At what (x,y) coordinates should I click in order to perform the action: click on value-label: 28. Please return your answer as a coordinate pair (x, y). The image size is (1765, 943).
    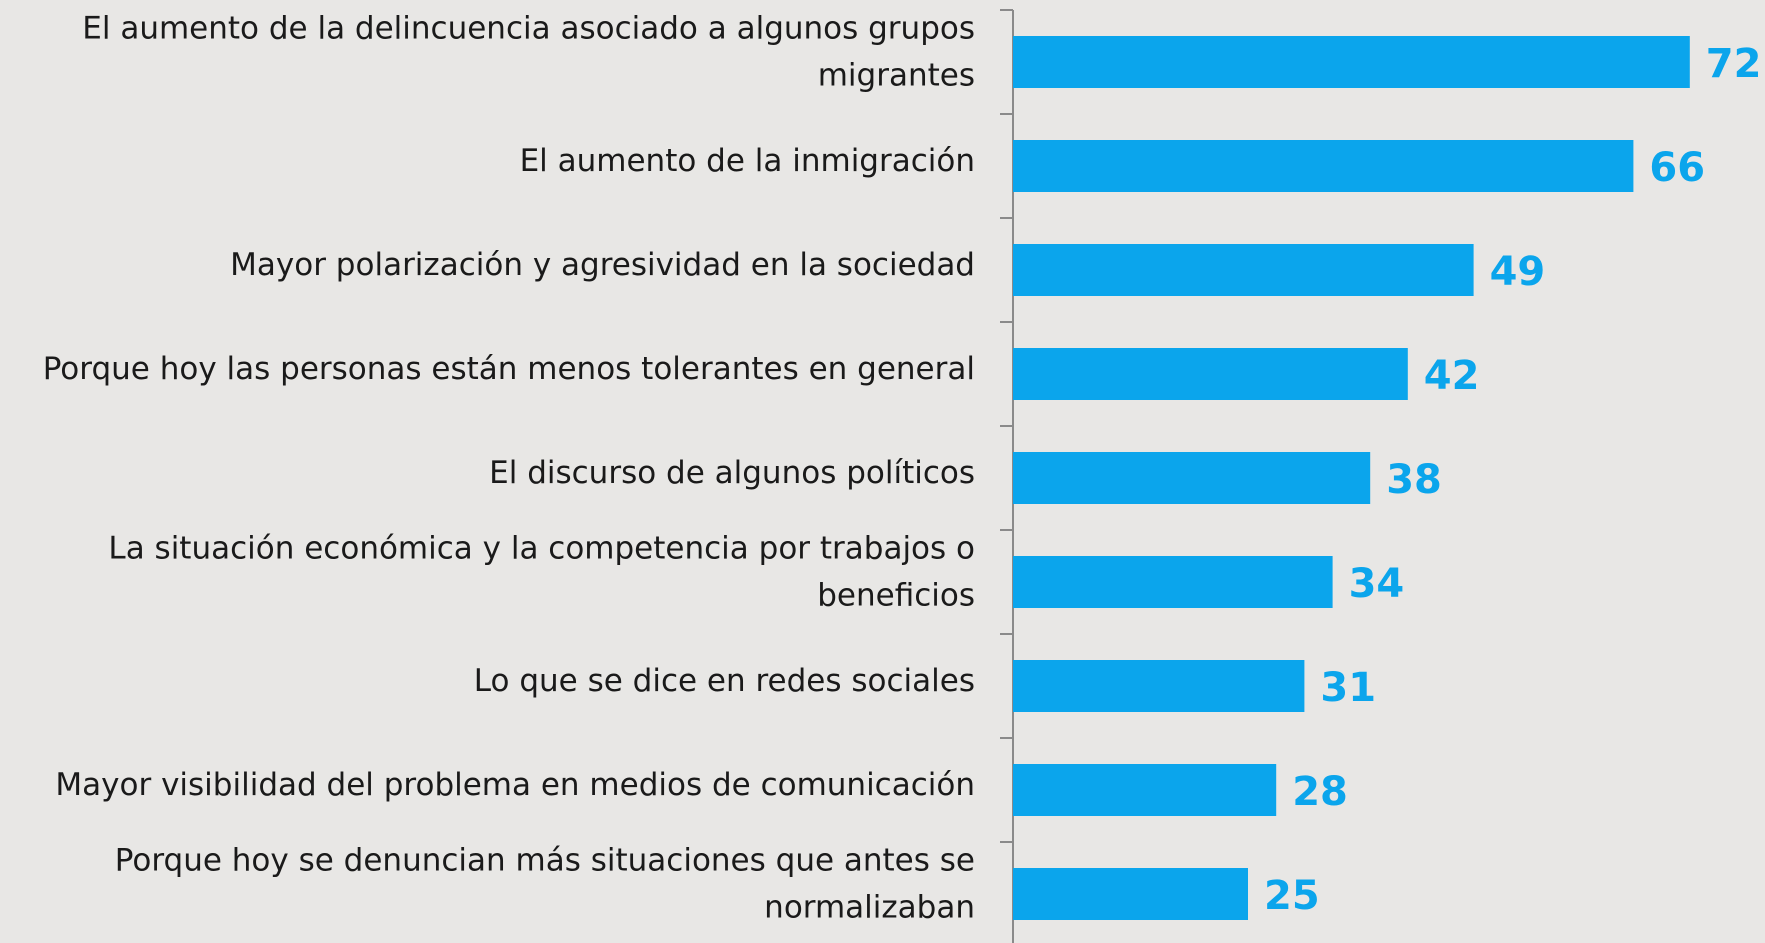
    Looking at the image, I should click on (1320, 792).